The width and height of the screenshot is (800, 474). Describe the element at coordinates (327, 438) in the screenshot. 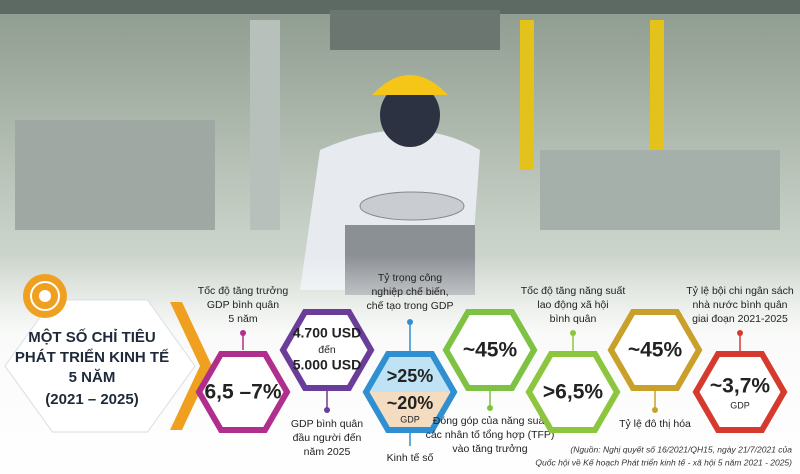

I see `indicator-label: đầu người đến` at that location.